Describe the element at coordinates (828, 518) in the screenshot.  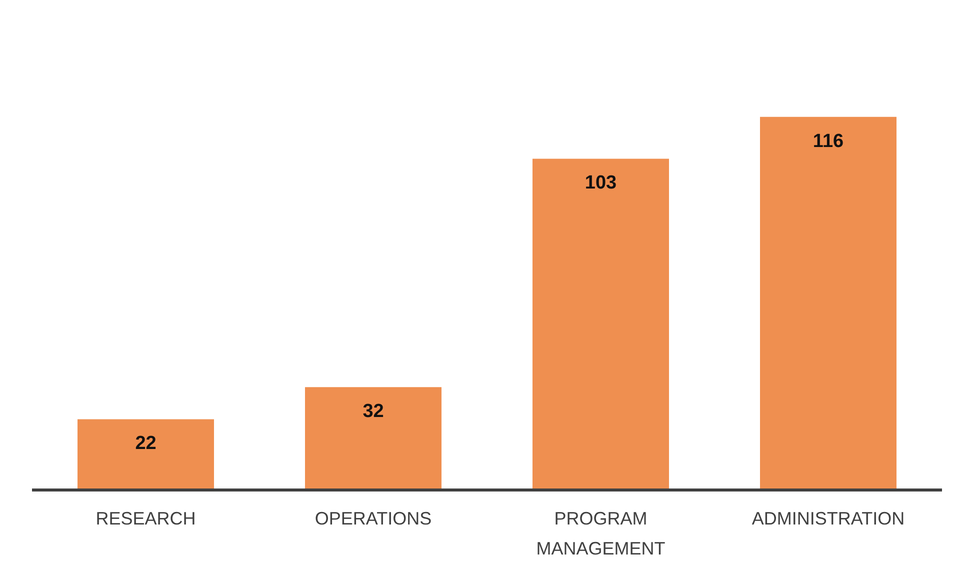
I see `x-tick-label: ADMINISTRATION` at that location.